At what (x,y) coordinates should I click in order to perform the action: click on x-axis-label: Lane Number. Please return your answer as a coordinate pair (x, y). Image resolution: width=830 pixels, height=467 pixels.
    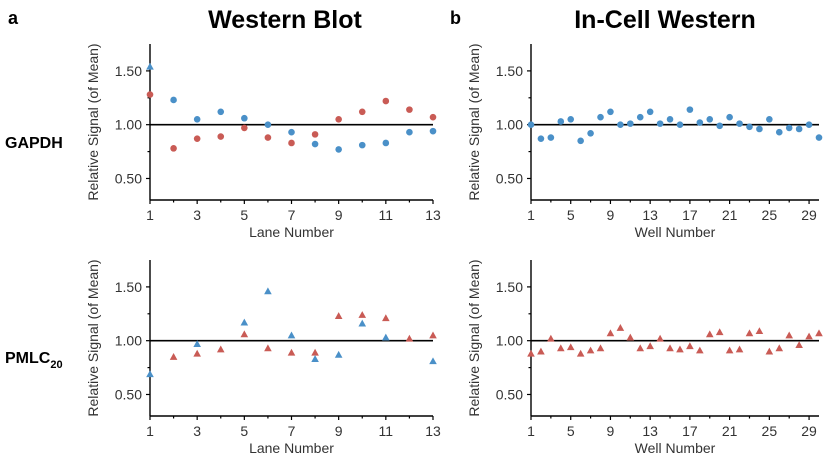
    Looking at the image, I should click on (291, 448).